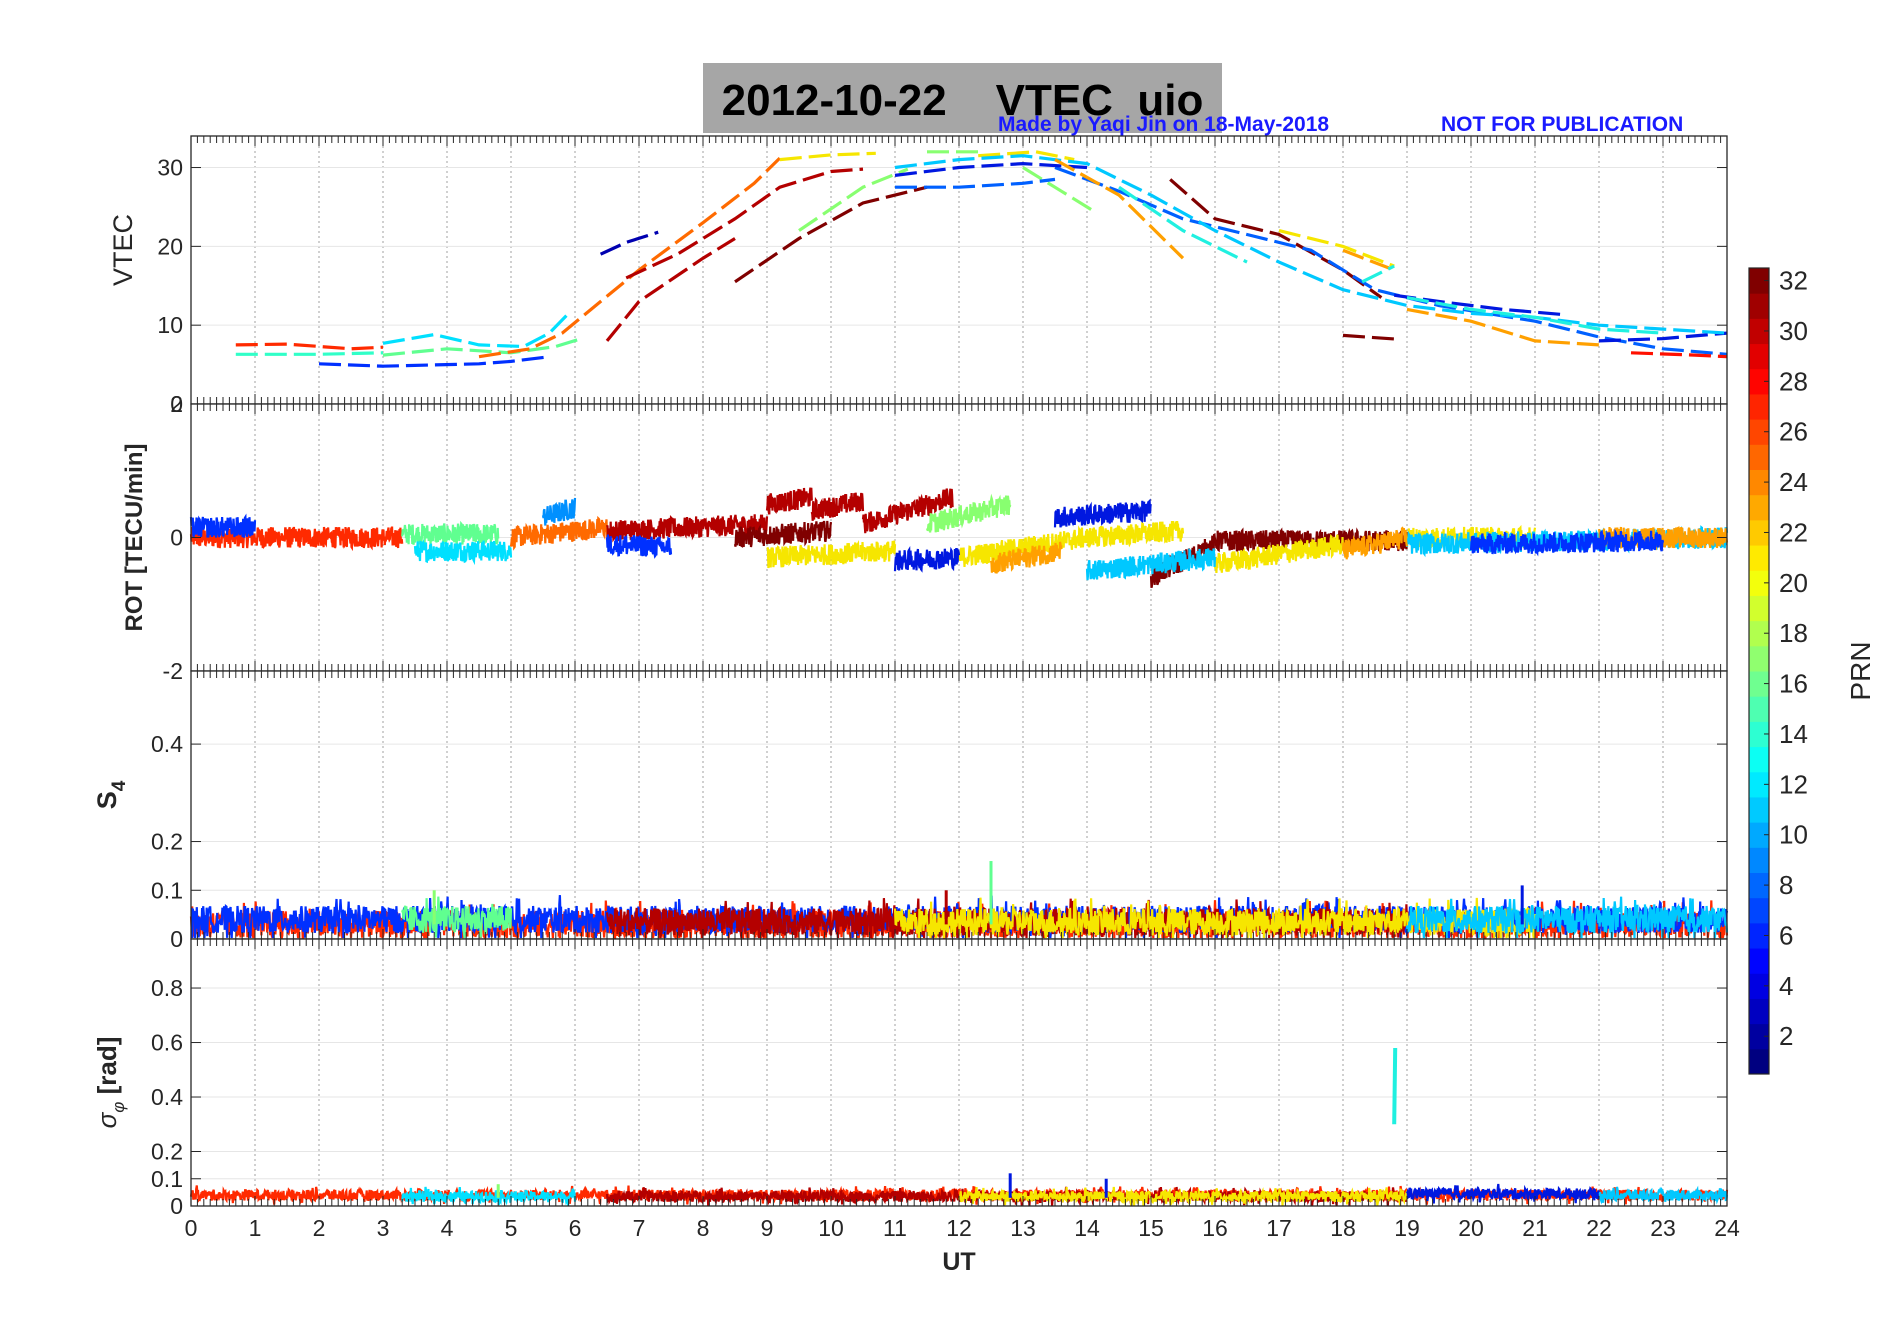 This screenshot has height=1330, width=1902. Describe the element at coordinates (134, 538) in the screenshot. I see `y-axis-label: ROT [TECU/min]` at that location.